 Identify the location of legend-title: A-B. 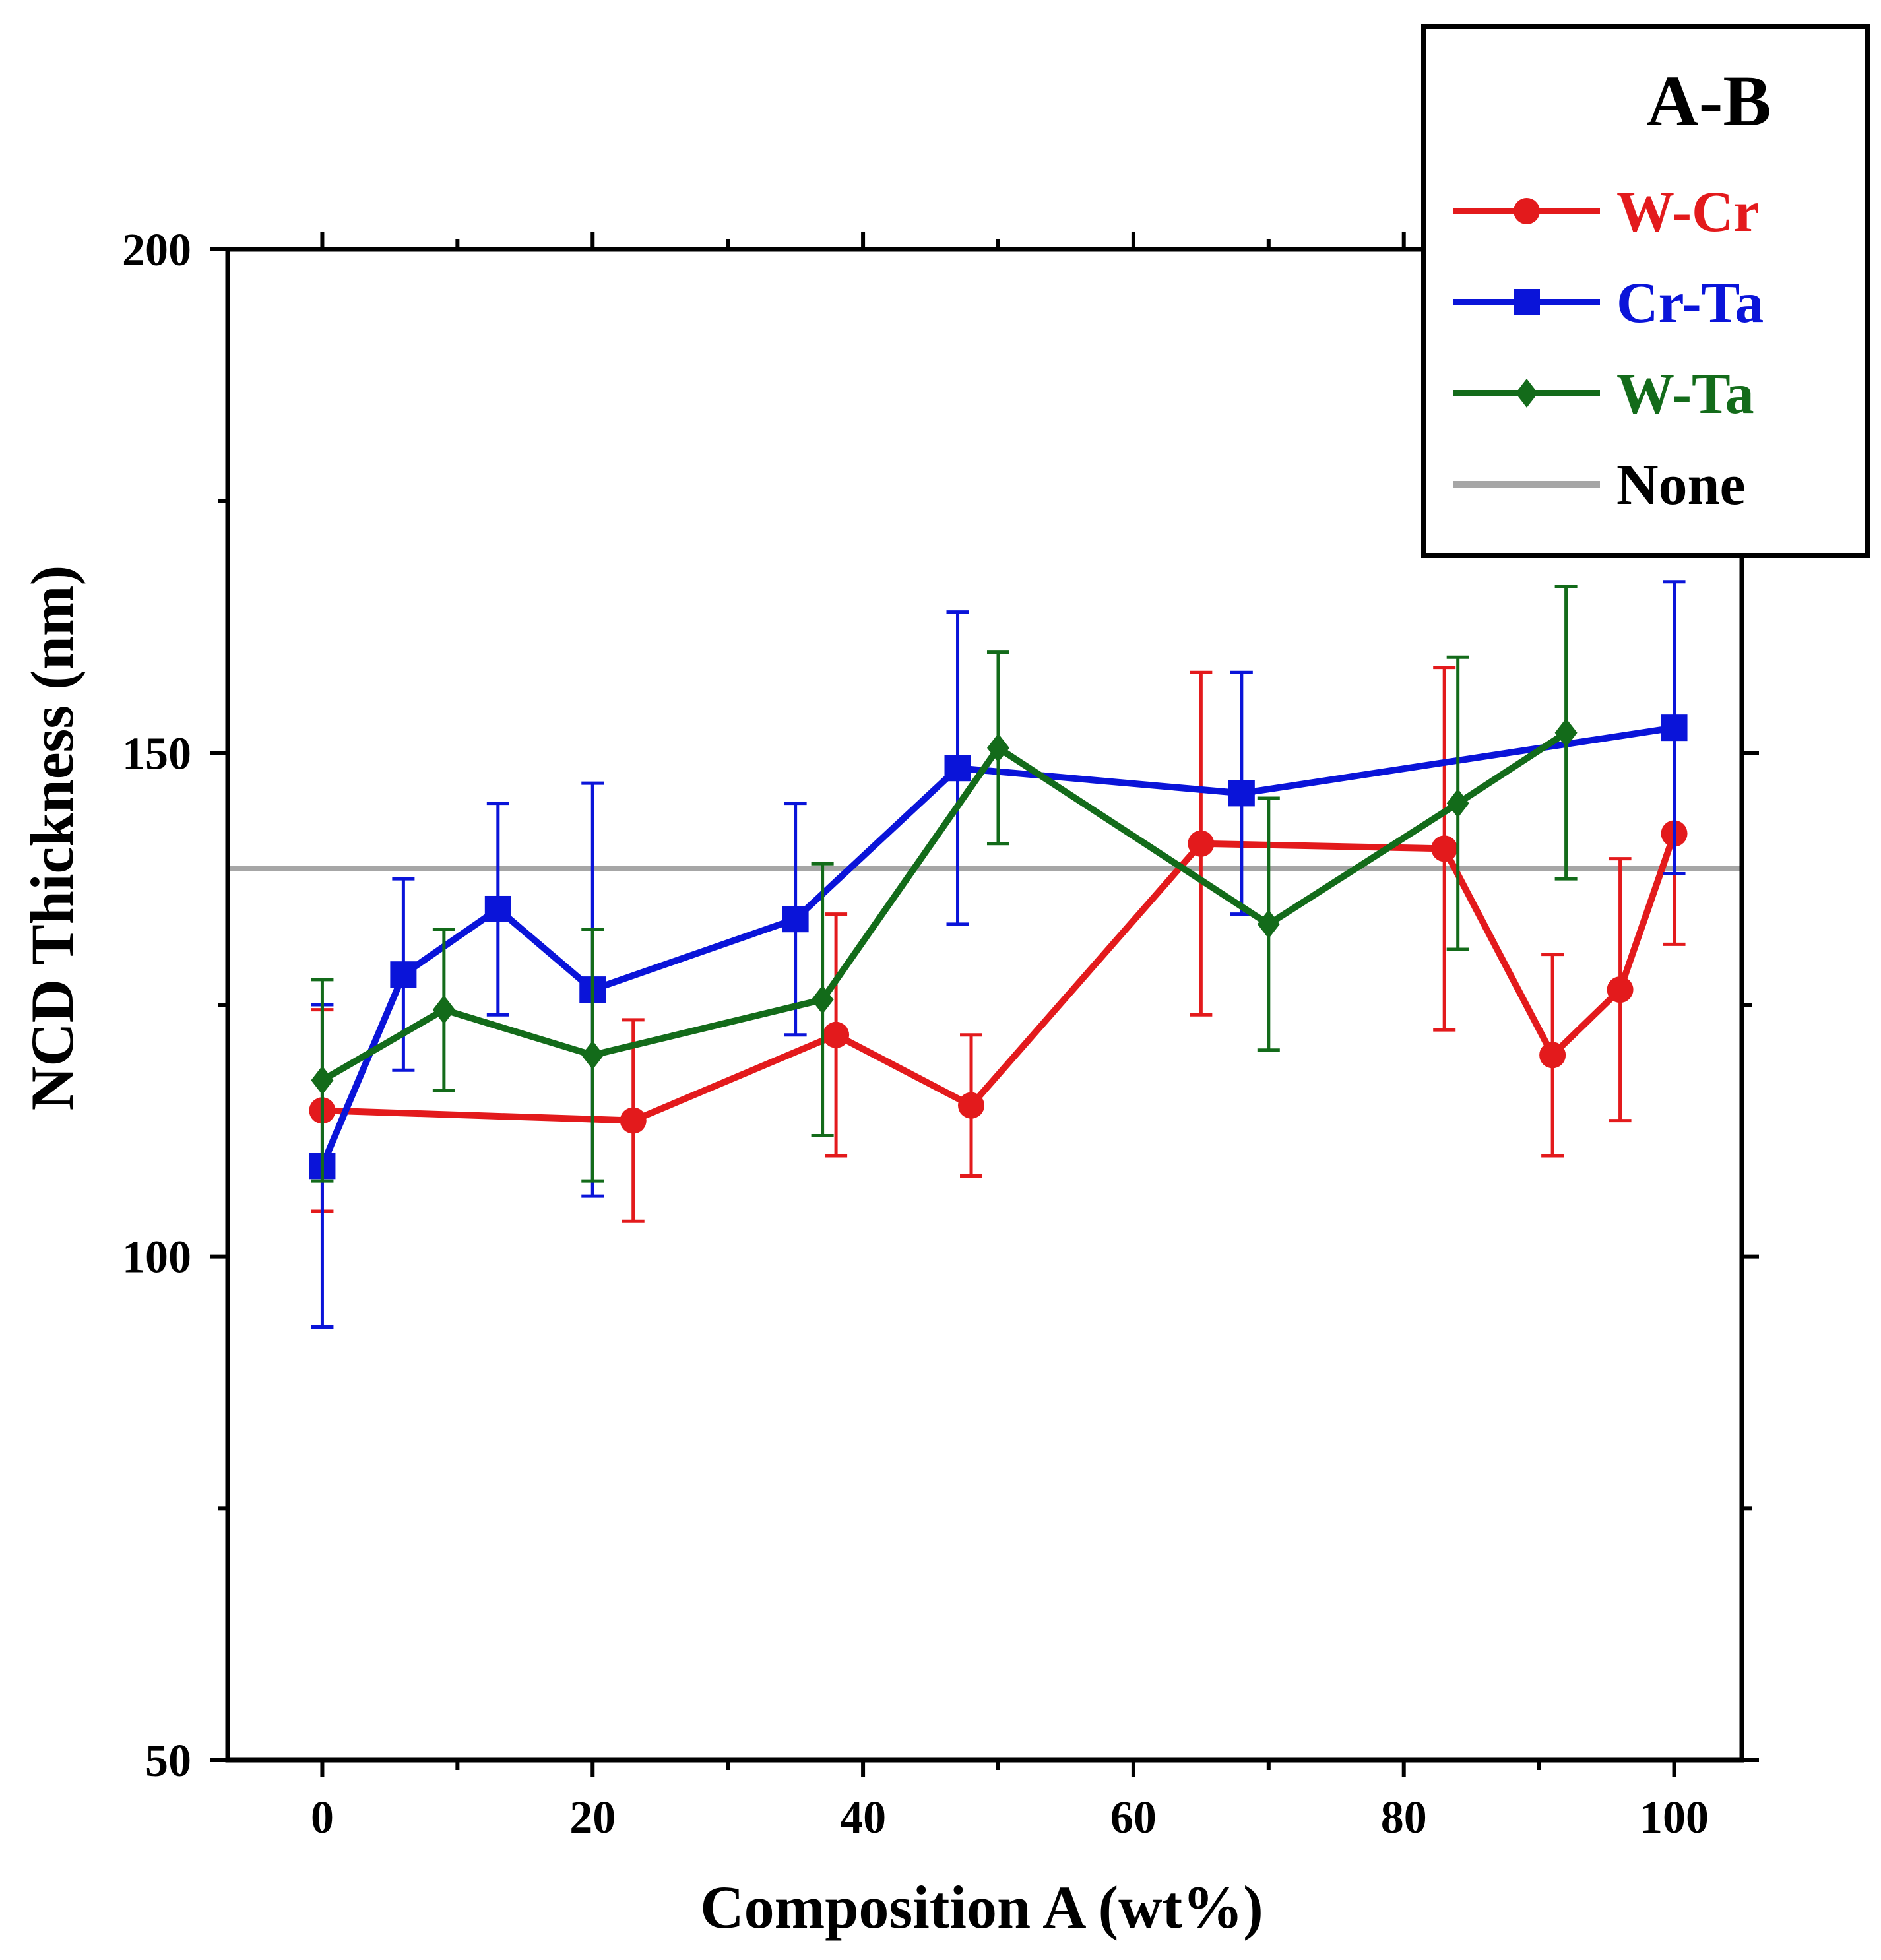
(1708, 101).